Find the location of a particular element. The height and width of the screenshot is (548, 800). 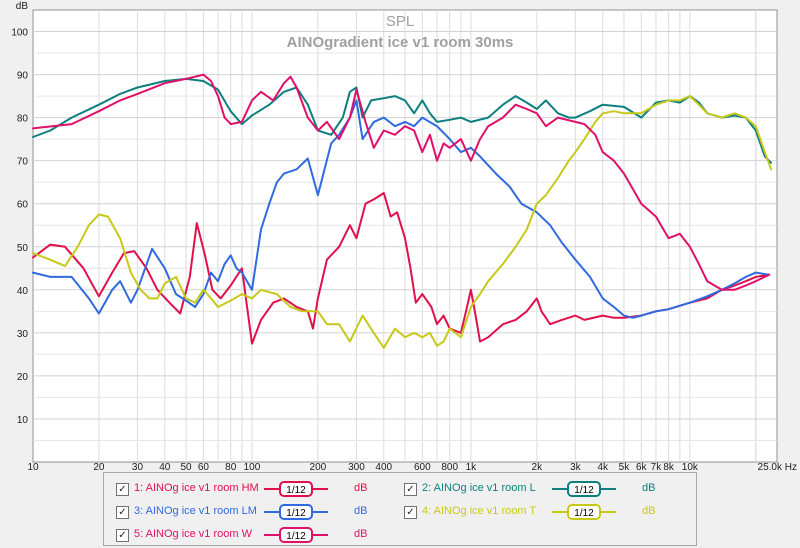

x-tick-label: 60 is located at coordinates (204, 466).